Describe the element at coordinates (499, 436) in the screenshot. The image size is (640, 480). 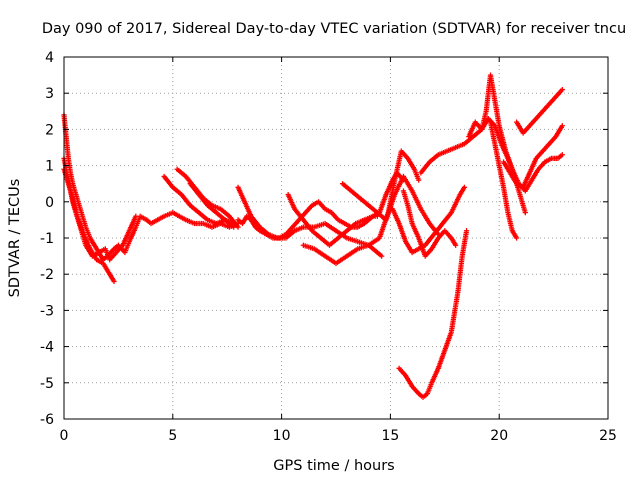
I see `x-tick-label: 20` at that location.